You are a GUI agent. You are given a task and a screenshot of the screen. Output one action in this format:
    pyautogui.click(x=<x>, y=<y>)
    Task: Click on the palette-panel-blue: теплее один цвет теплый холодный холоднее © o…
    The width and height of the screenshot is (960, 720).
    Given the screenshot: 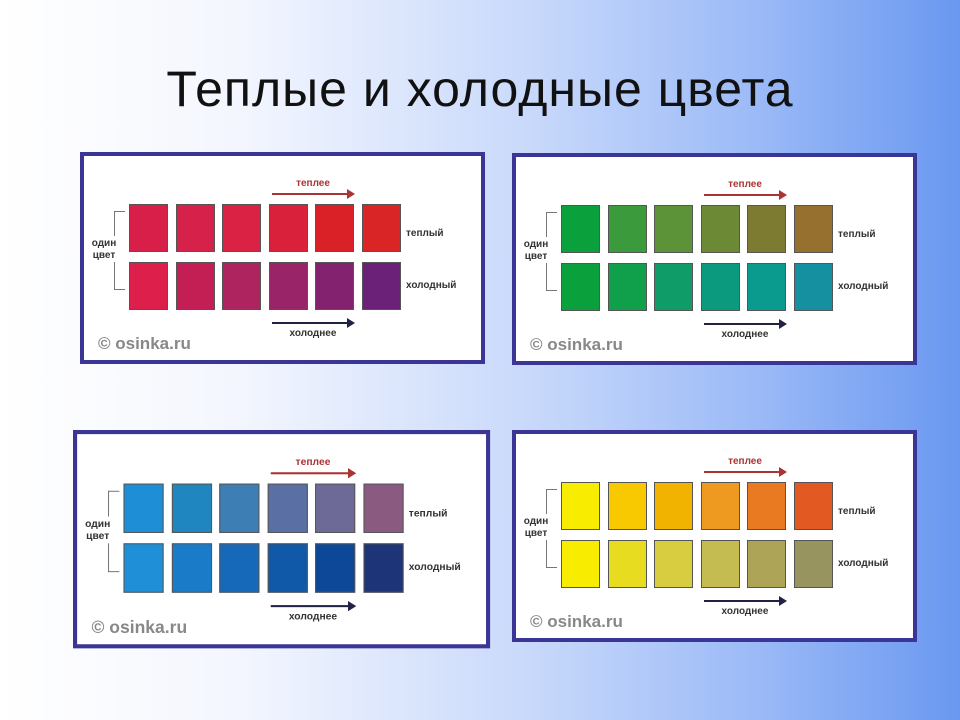 What is the action you would take?
    pyautogui.click(x=282, y=539)
    